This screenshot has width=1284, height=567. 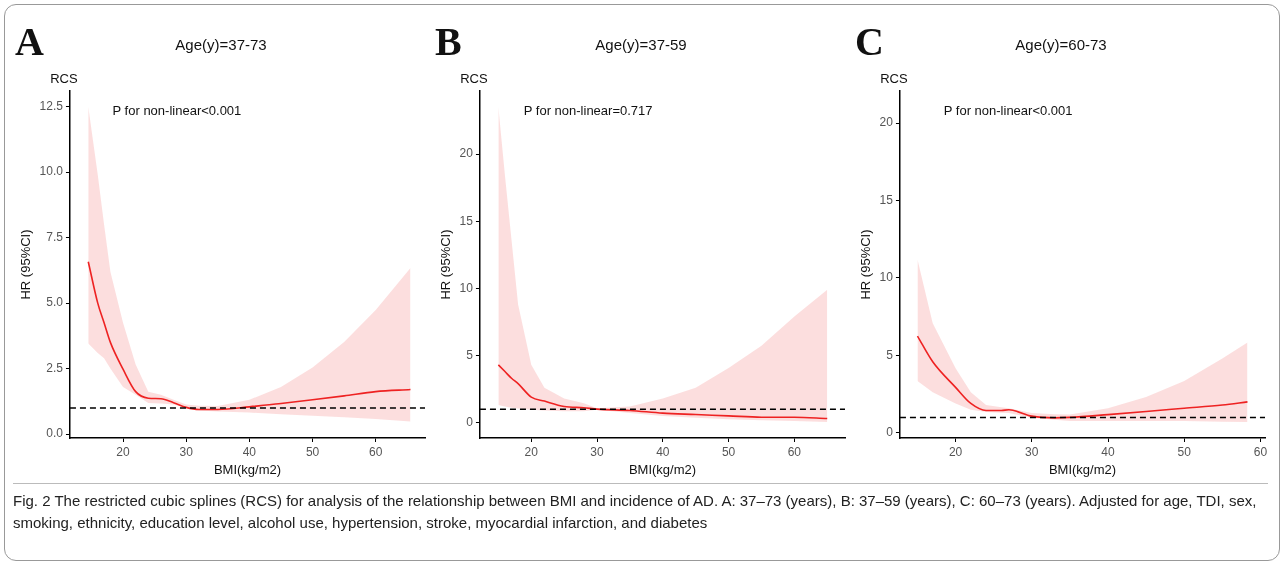 I want to click on annotation: P for non-linear=0.717, so click(x=588, y=111).